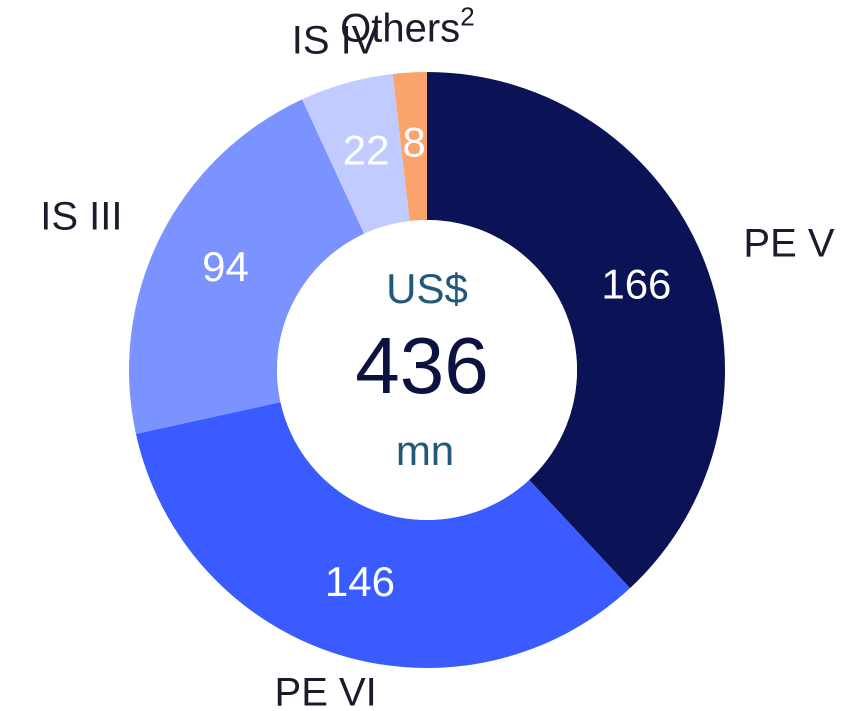 Image resolution: width=849 pixels, height=711 pixels. I want to click on value-label: 8, so click(413, 141).